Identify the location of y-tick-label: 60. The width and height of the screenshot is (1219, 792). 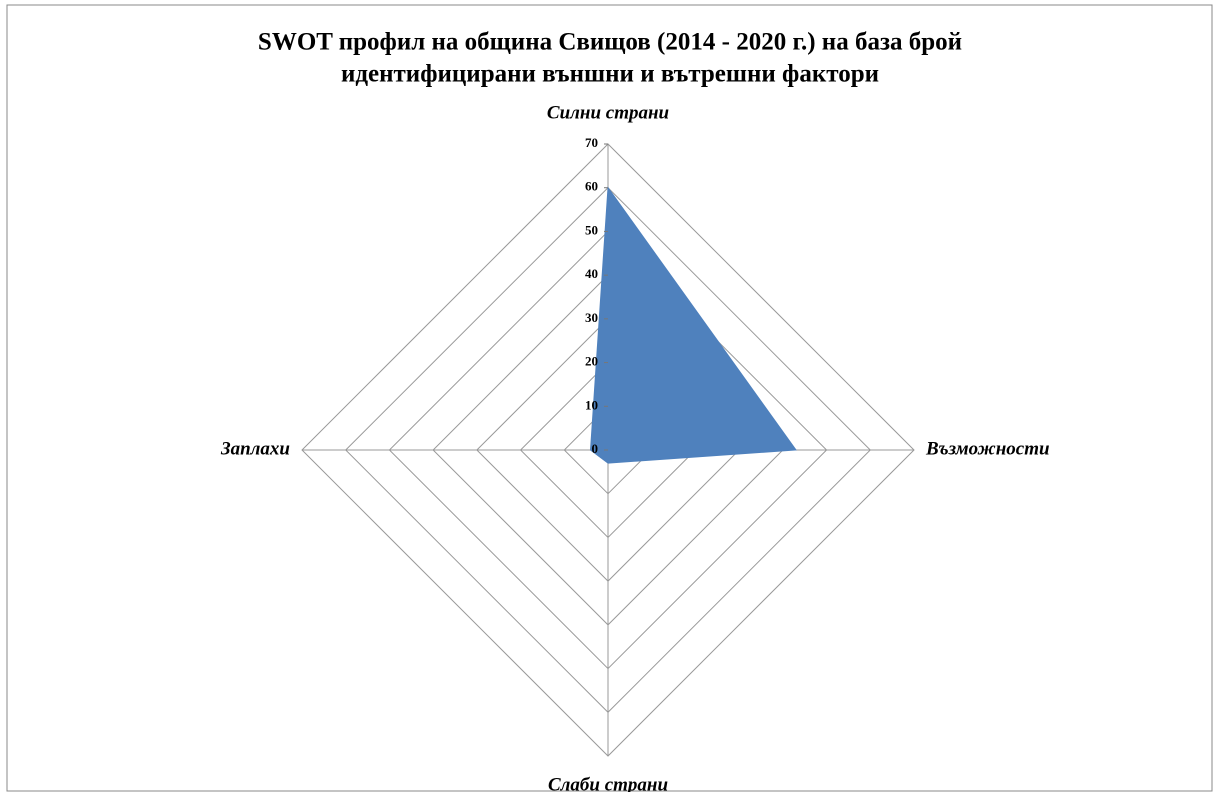
(591, 186).